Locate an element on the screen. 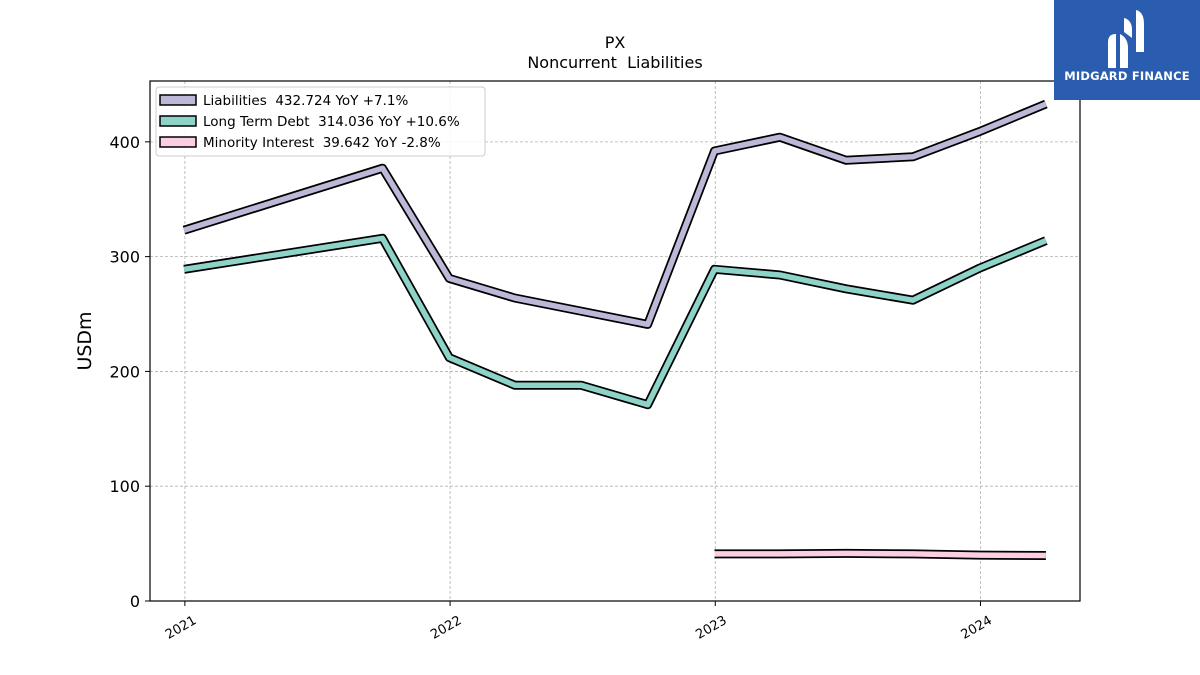 The width and height of the screenshot is (1200, 675). legend-label: Minority Interest 39.642 YoY -2.8% is located at coordinates (322, 143).